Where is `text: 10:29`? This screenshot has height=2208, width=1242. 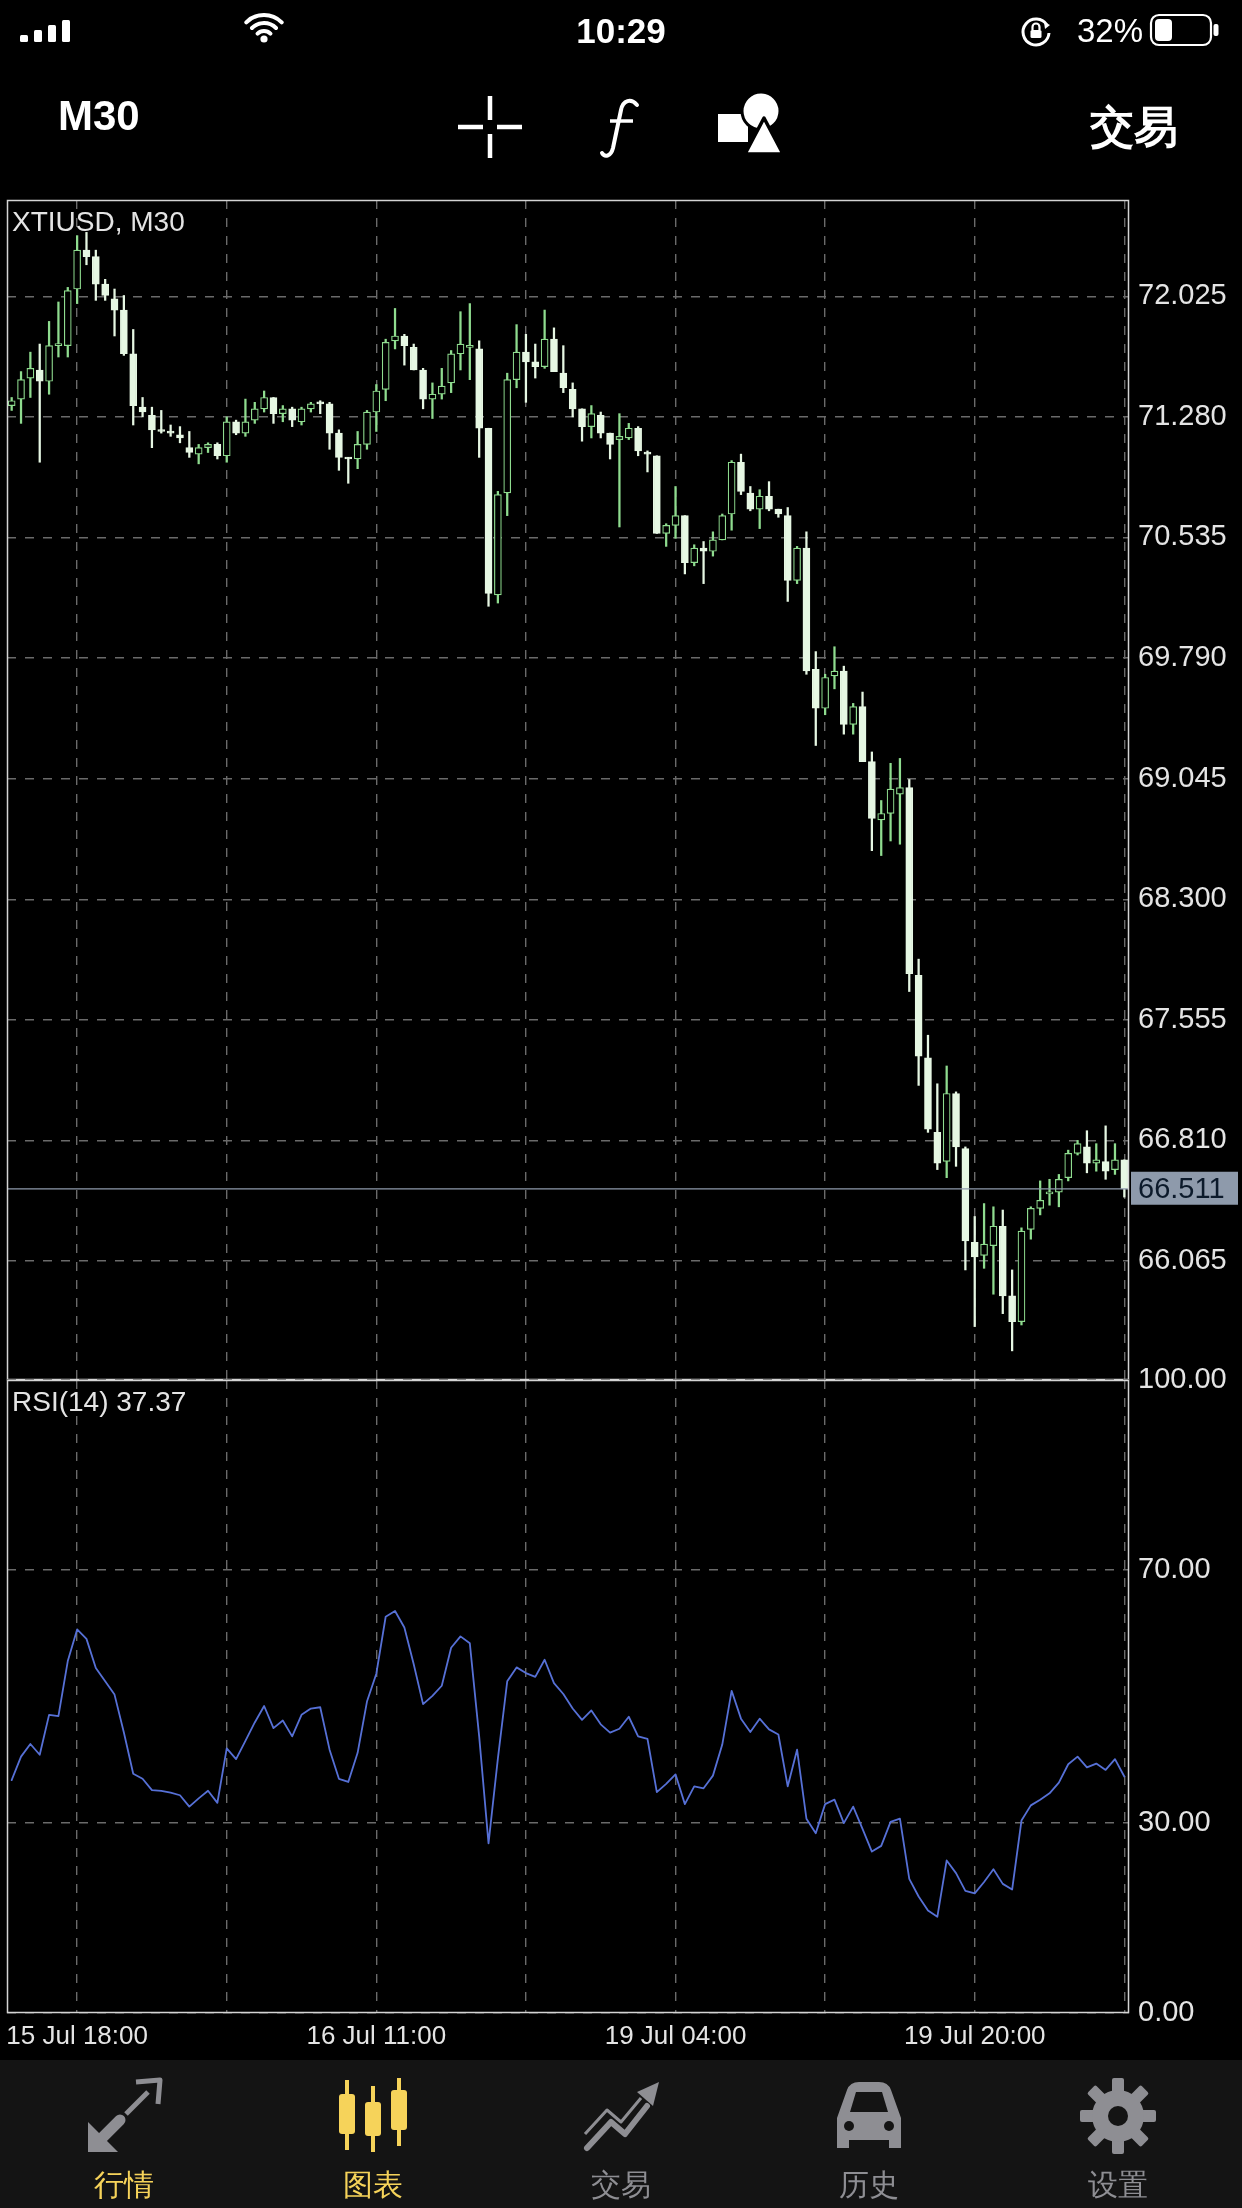
text: 10:29 is located at coordinates (621, 30).